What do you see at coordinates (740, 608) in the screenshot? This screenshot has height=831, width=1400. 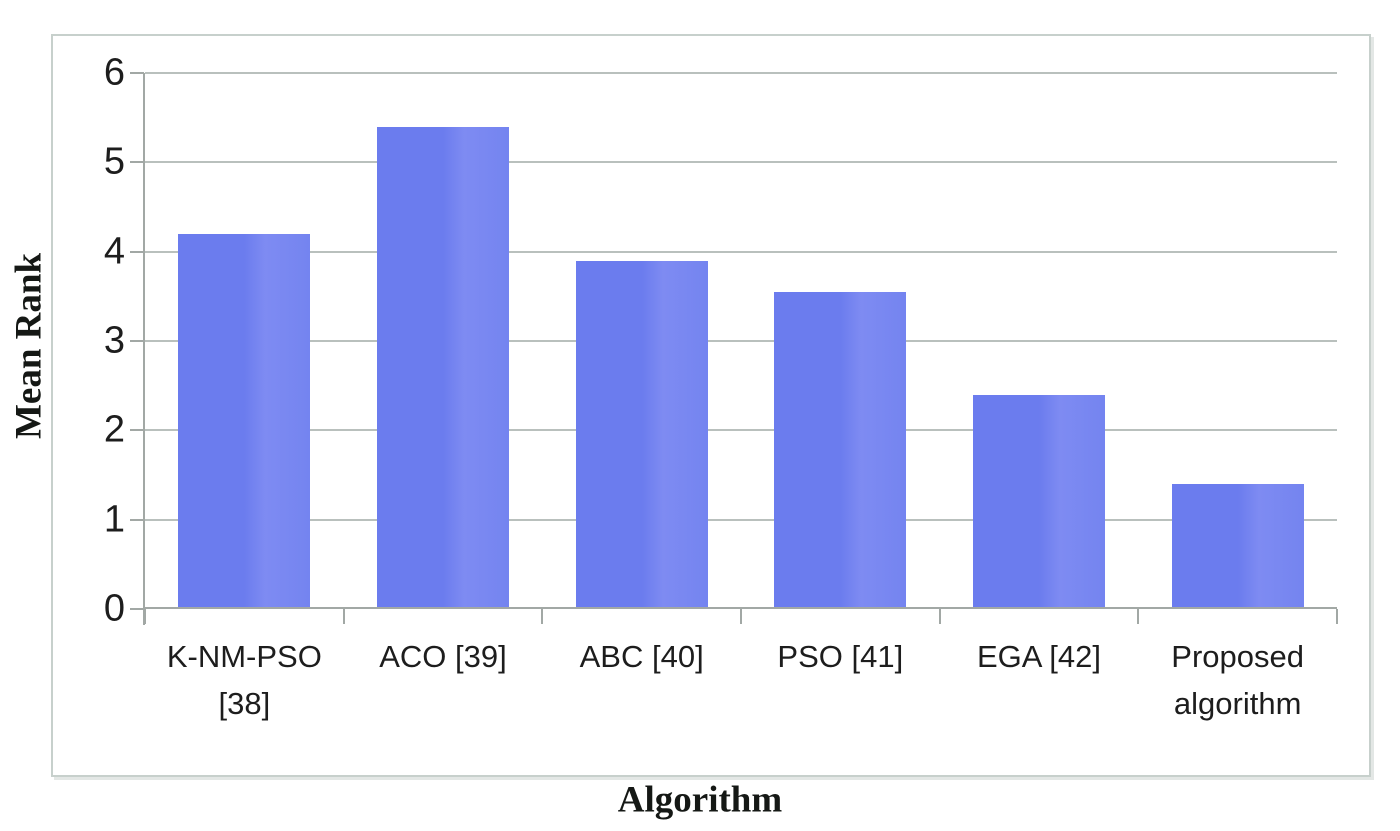 I see `x-axis-line` at bounding box center [740, 608].